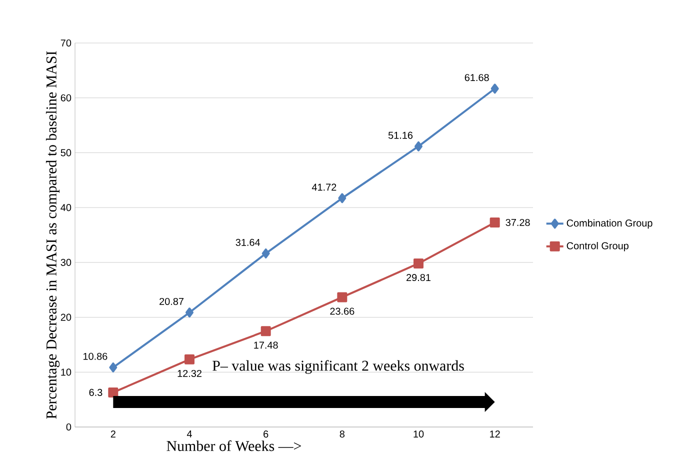  Describe the element at coordinates (66, 43) in the screenshot. I see `y-tick-label: 70` at that location.